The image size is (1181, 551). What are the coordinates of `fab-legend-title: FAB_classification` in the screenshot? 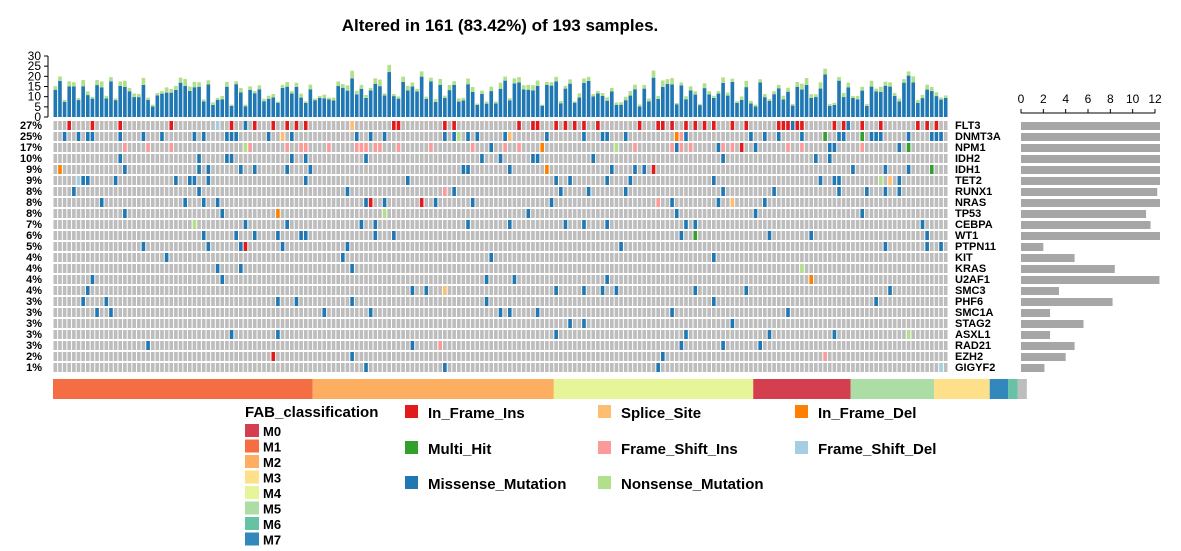 It's located at (311, 412).